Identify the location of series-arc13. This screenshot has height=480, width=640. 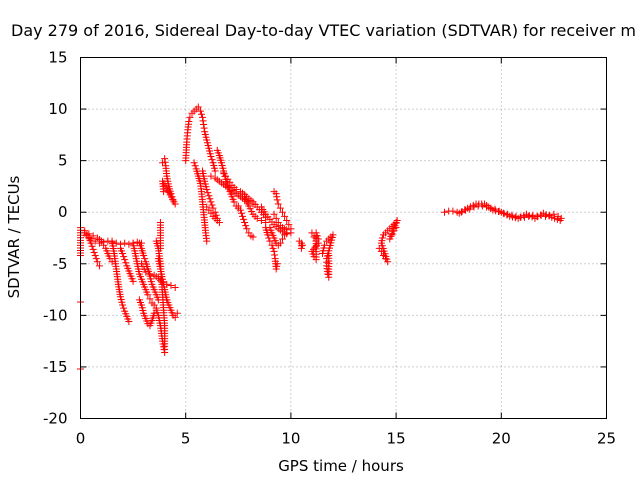
(167, 203).